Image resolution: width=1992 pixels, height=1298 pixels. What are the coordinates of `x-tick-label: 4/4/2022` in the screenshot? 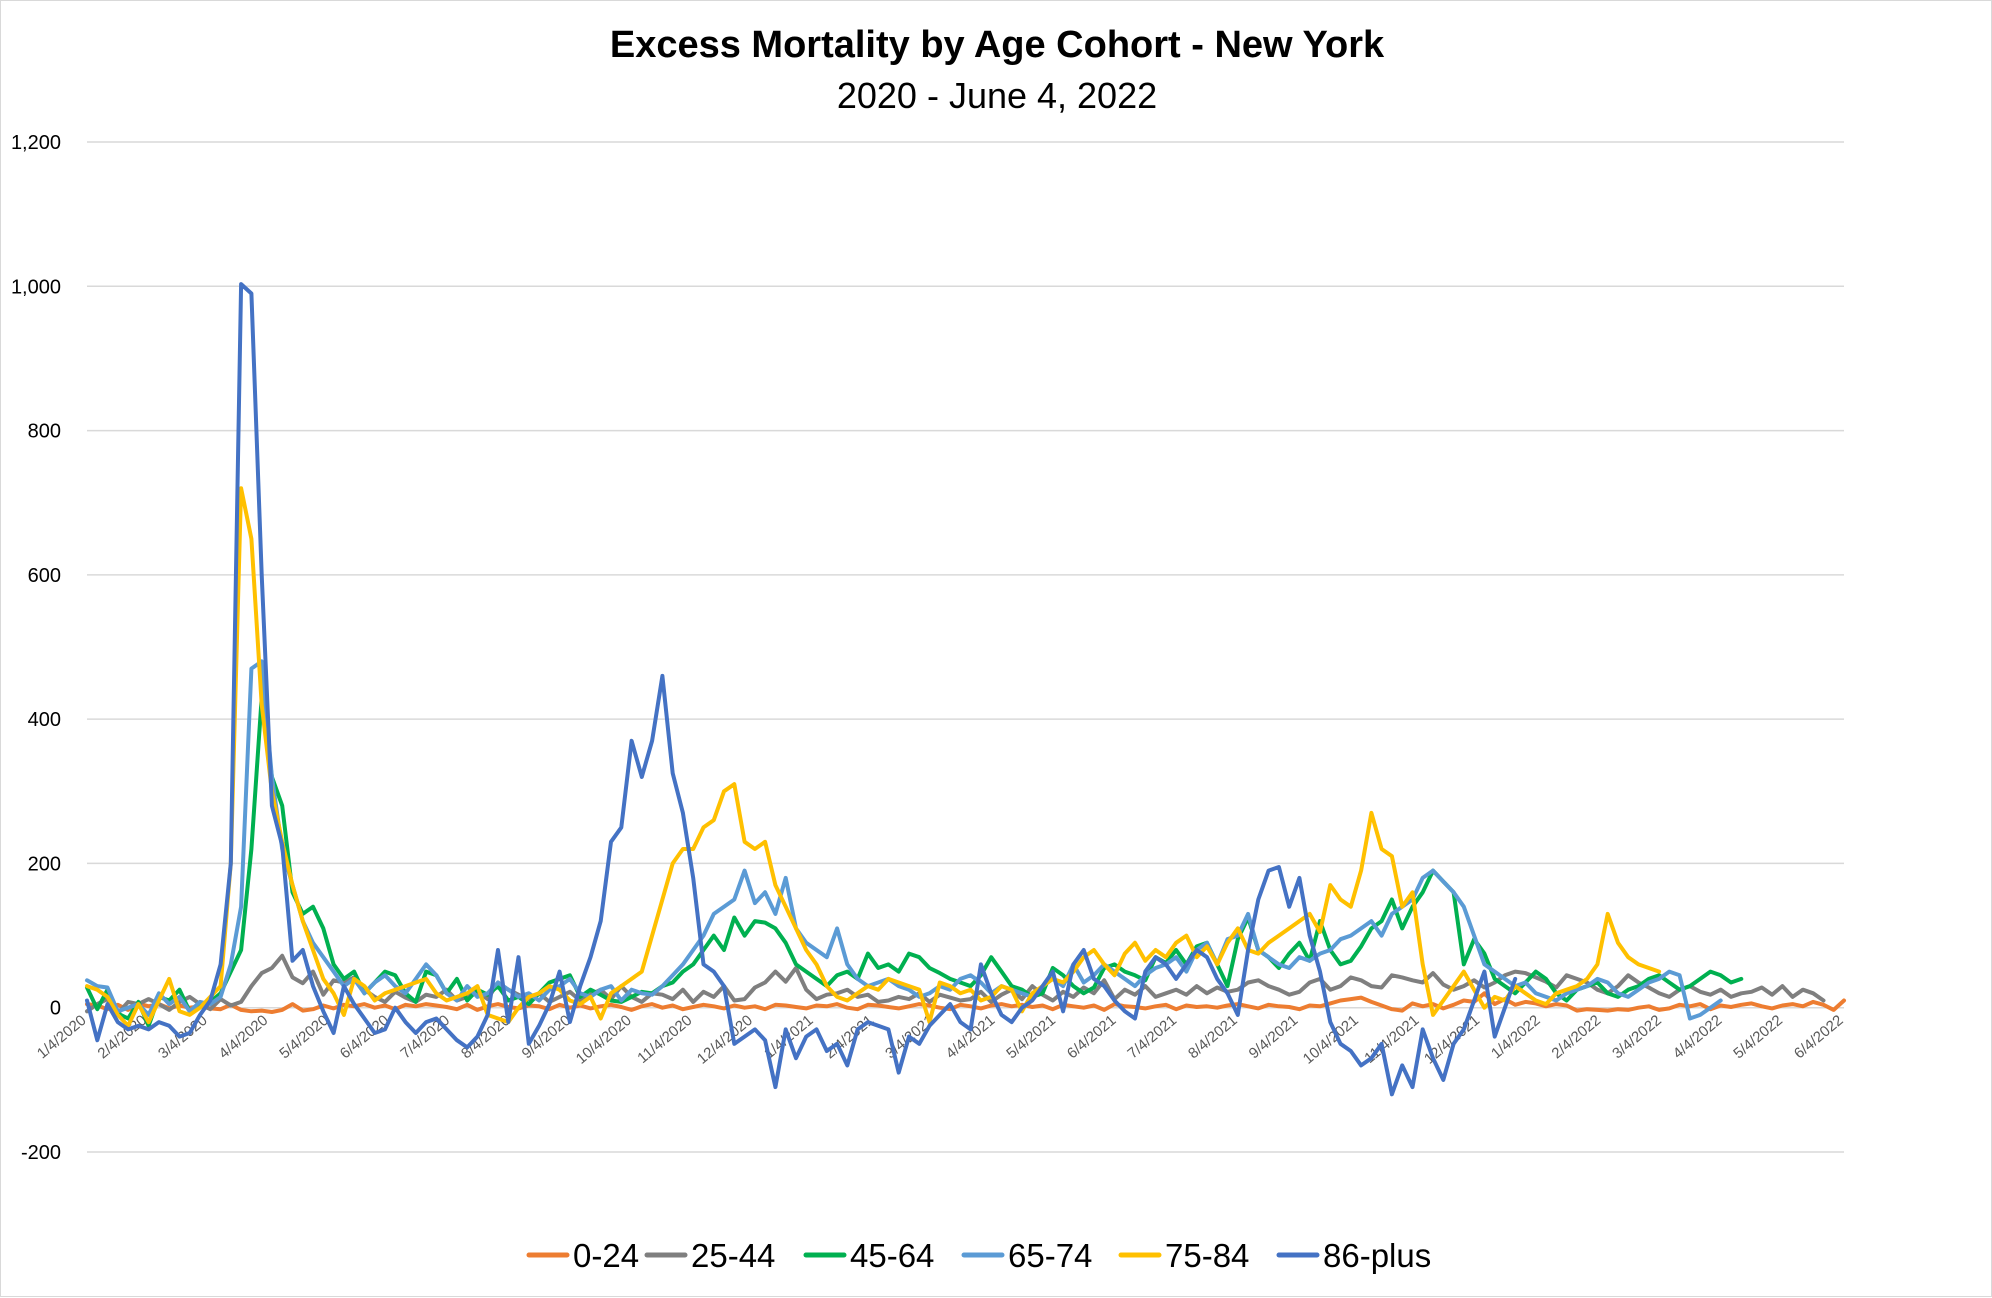 It's located at (1698, 1037).